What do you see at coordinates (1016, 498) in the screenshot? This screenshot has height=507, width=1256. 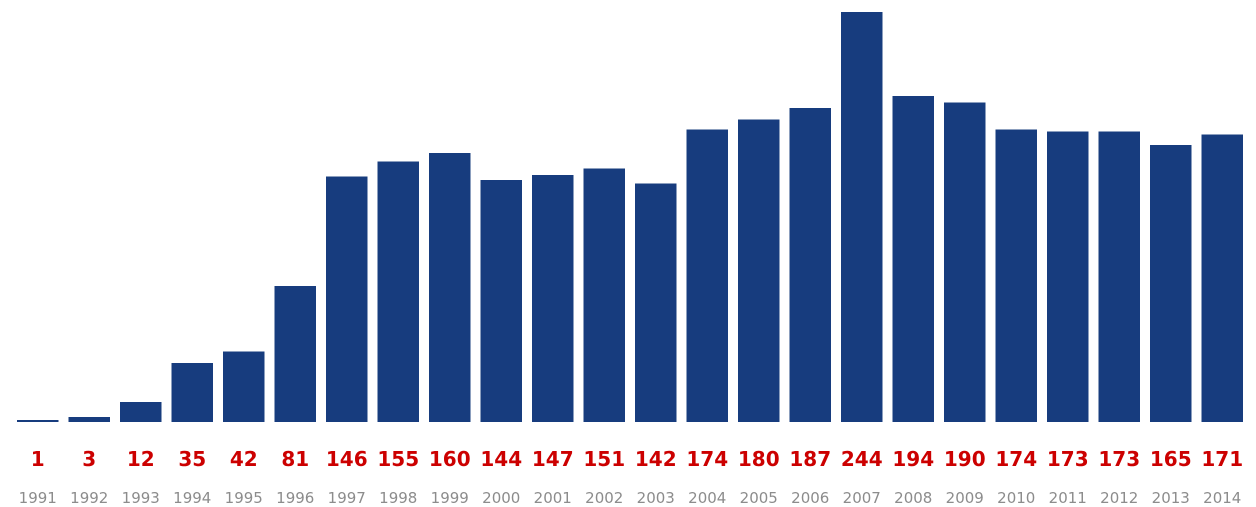 I see `category-label-2010: 2010` at bounding box center [1016, 498].